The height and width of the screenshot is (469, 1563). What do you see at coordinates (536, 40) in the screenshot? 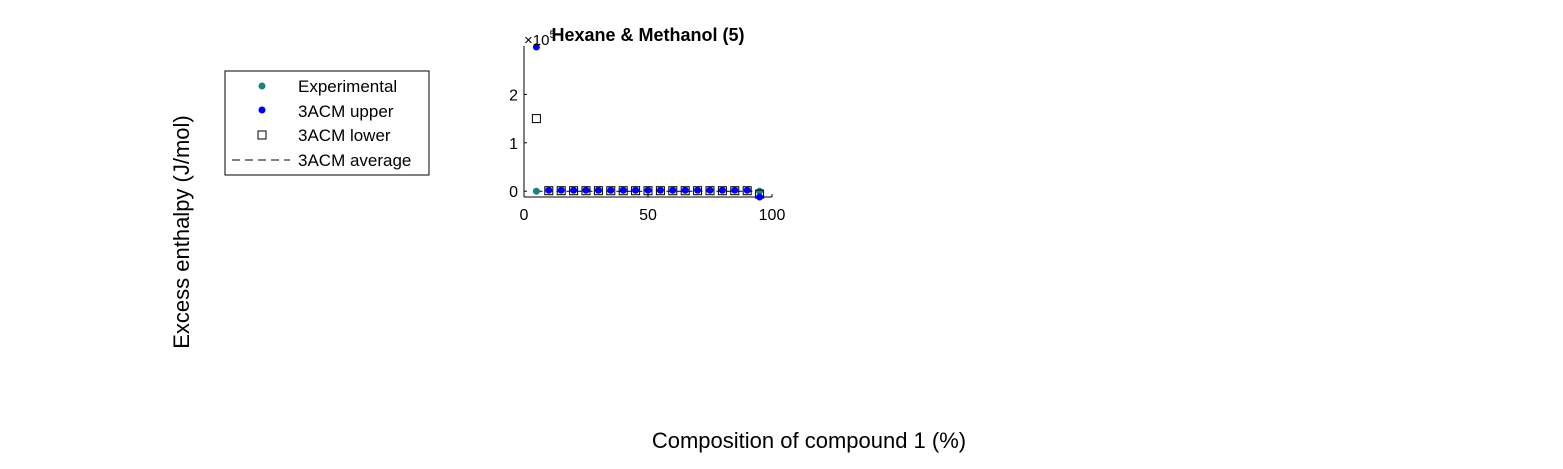
I see `y-exponent-base: ×10` at bounding box center [536, 40].